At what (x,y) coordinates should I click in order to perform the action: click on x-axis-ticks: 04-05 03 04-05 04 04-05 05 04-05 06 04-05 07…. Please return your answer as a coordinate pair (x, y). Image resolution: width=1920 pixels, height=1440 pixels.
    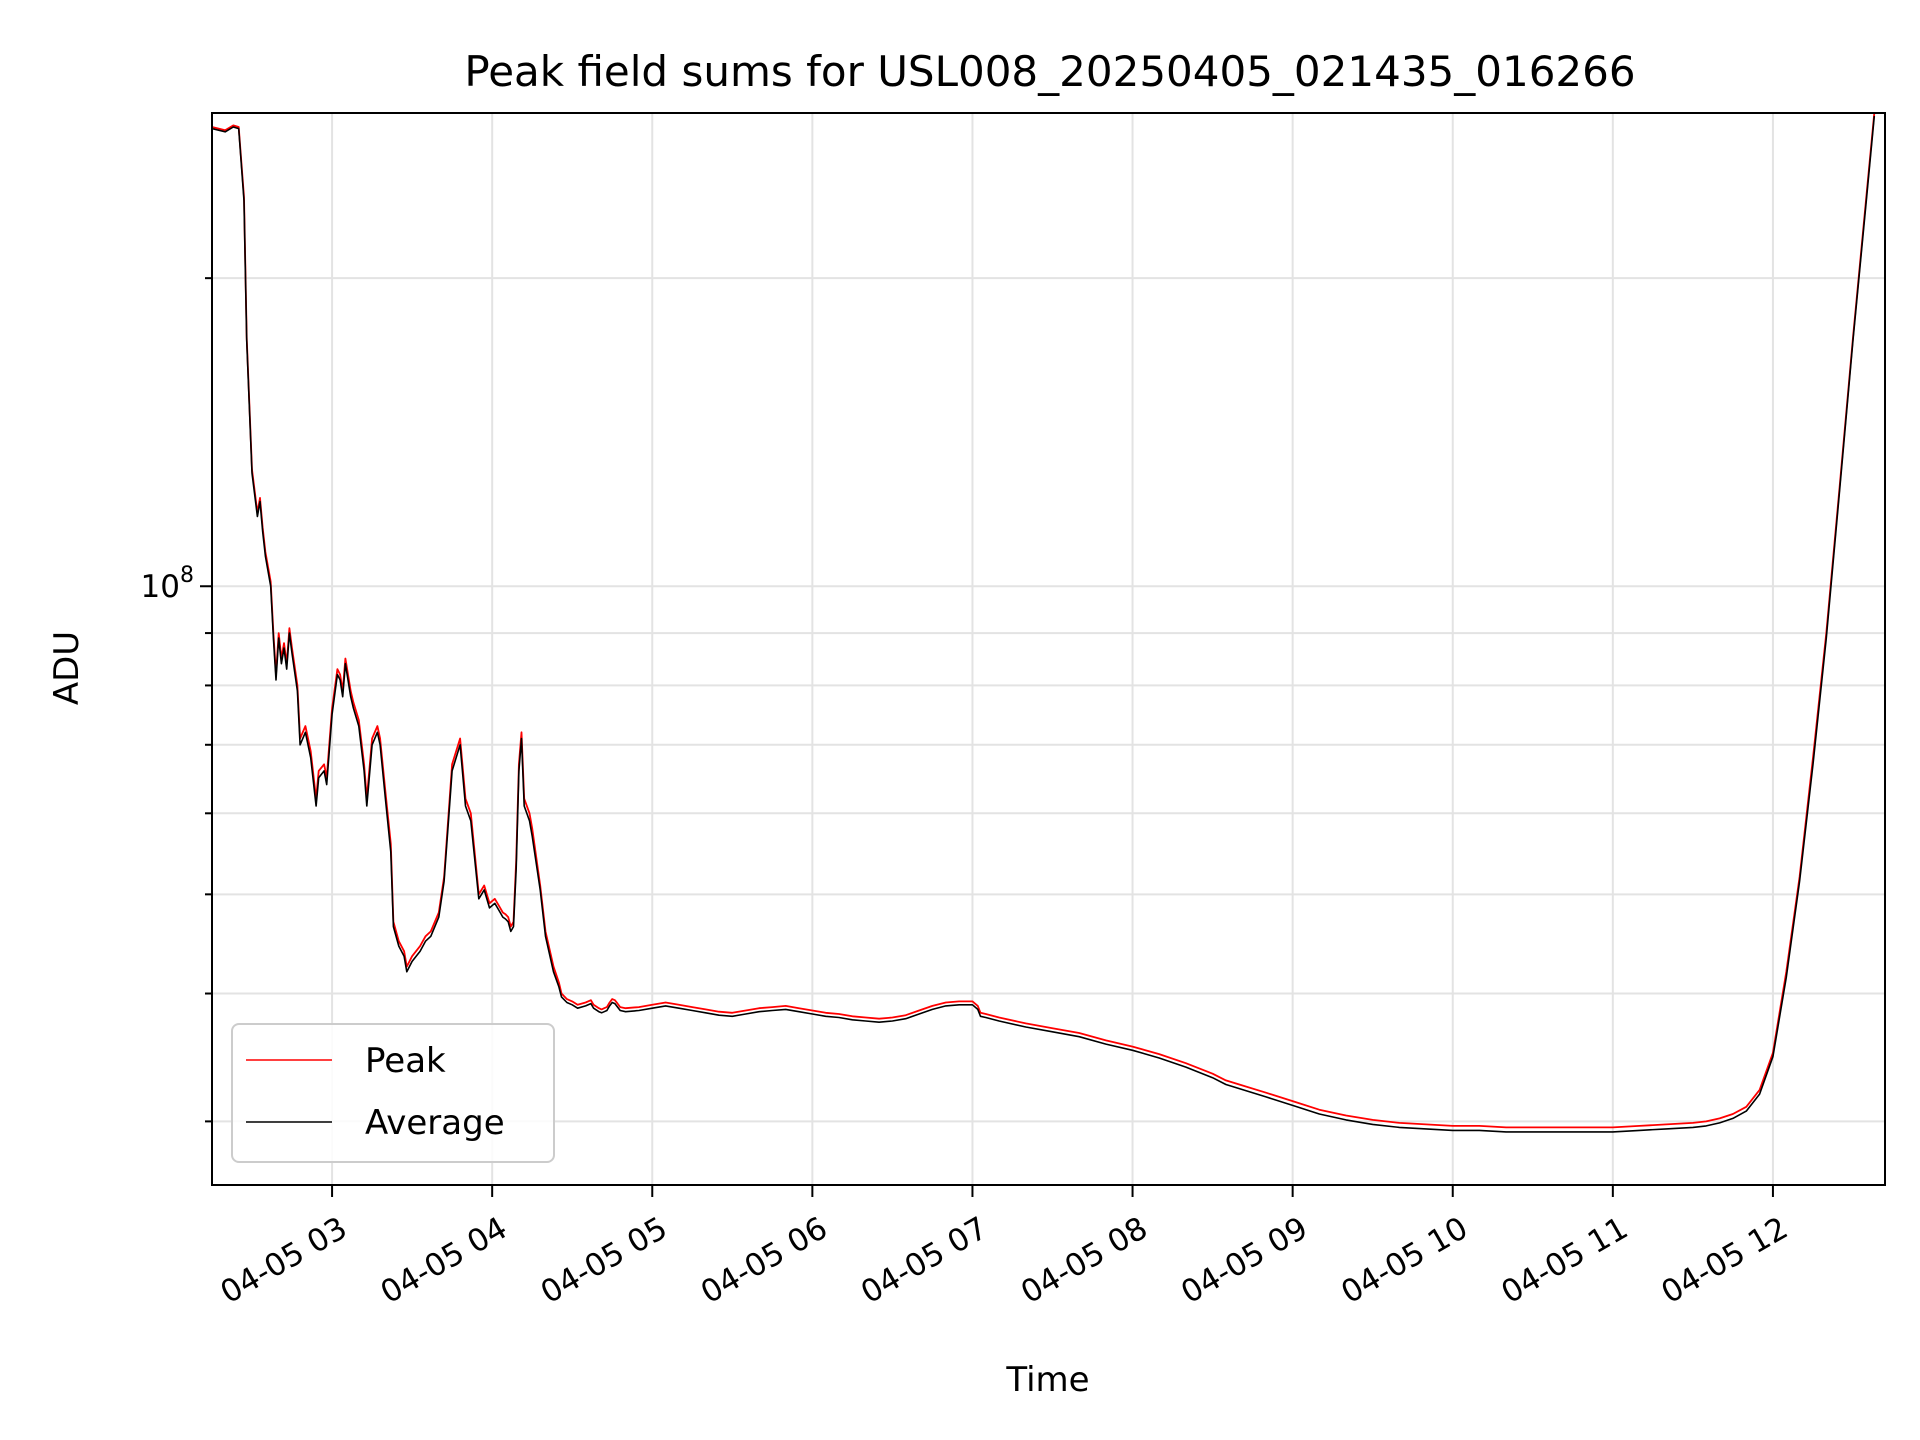
    Looking at the image, I should click on (1004, 1248).